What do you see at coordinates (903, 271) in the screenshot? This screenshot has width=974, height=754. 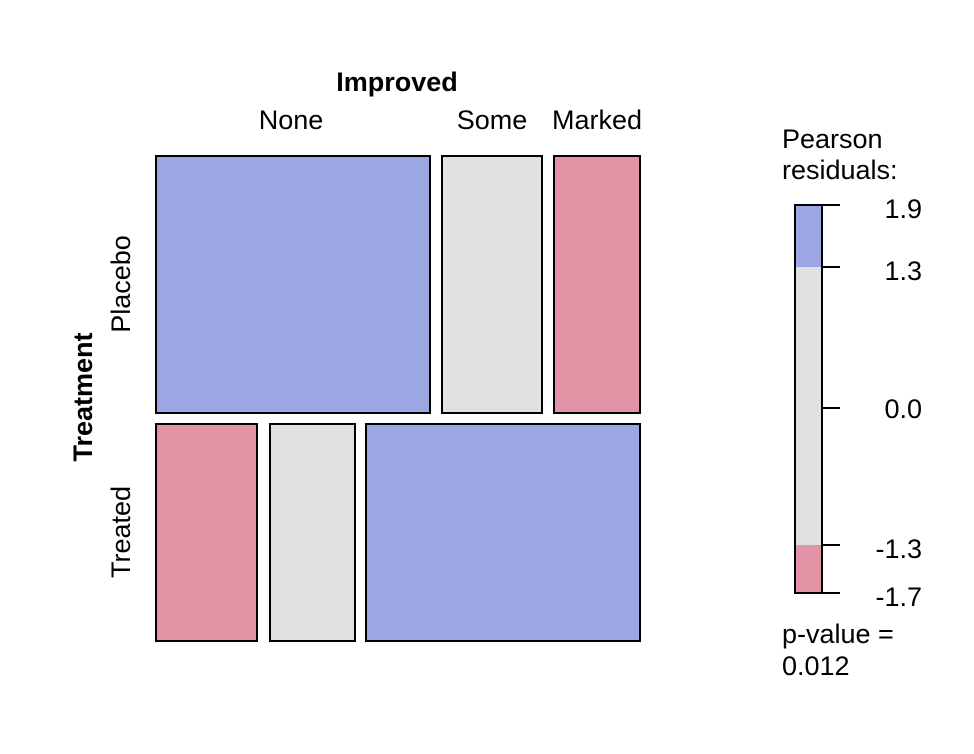 I see `legend-tick-label-1-3: 1.3` at bounding box center [903, 271].